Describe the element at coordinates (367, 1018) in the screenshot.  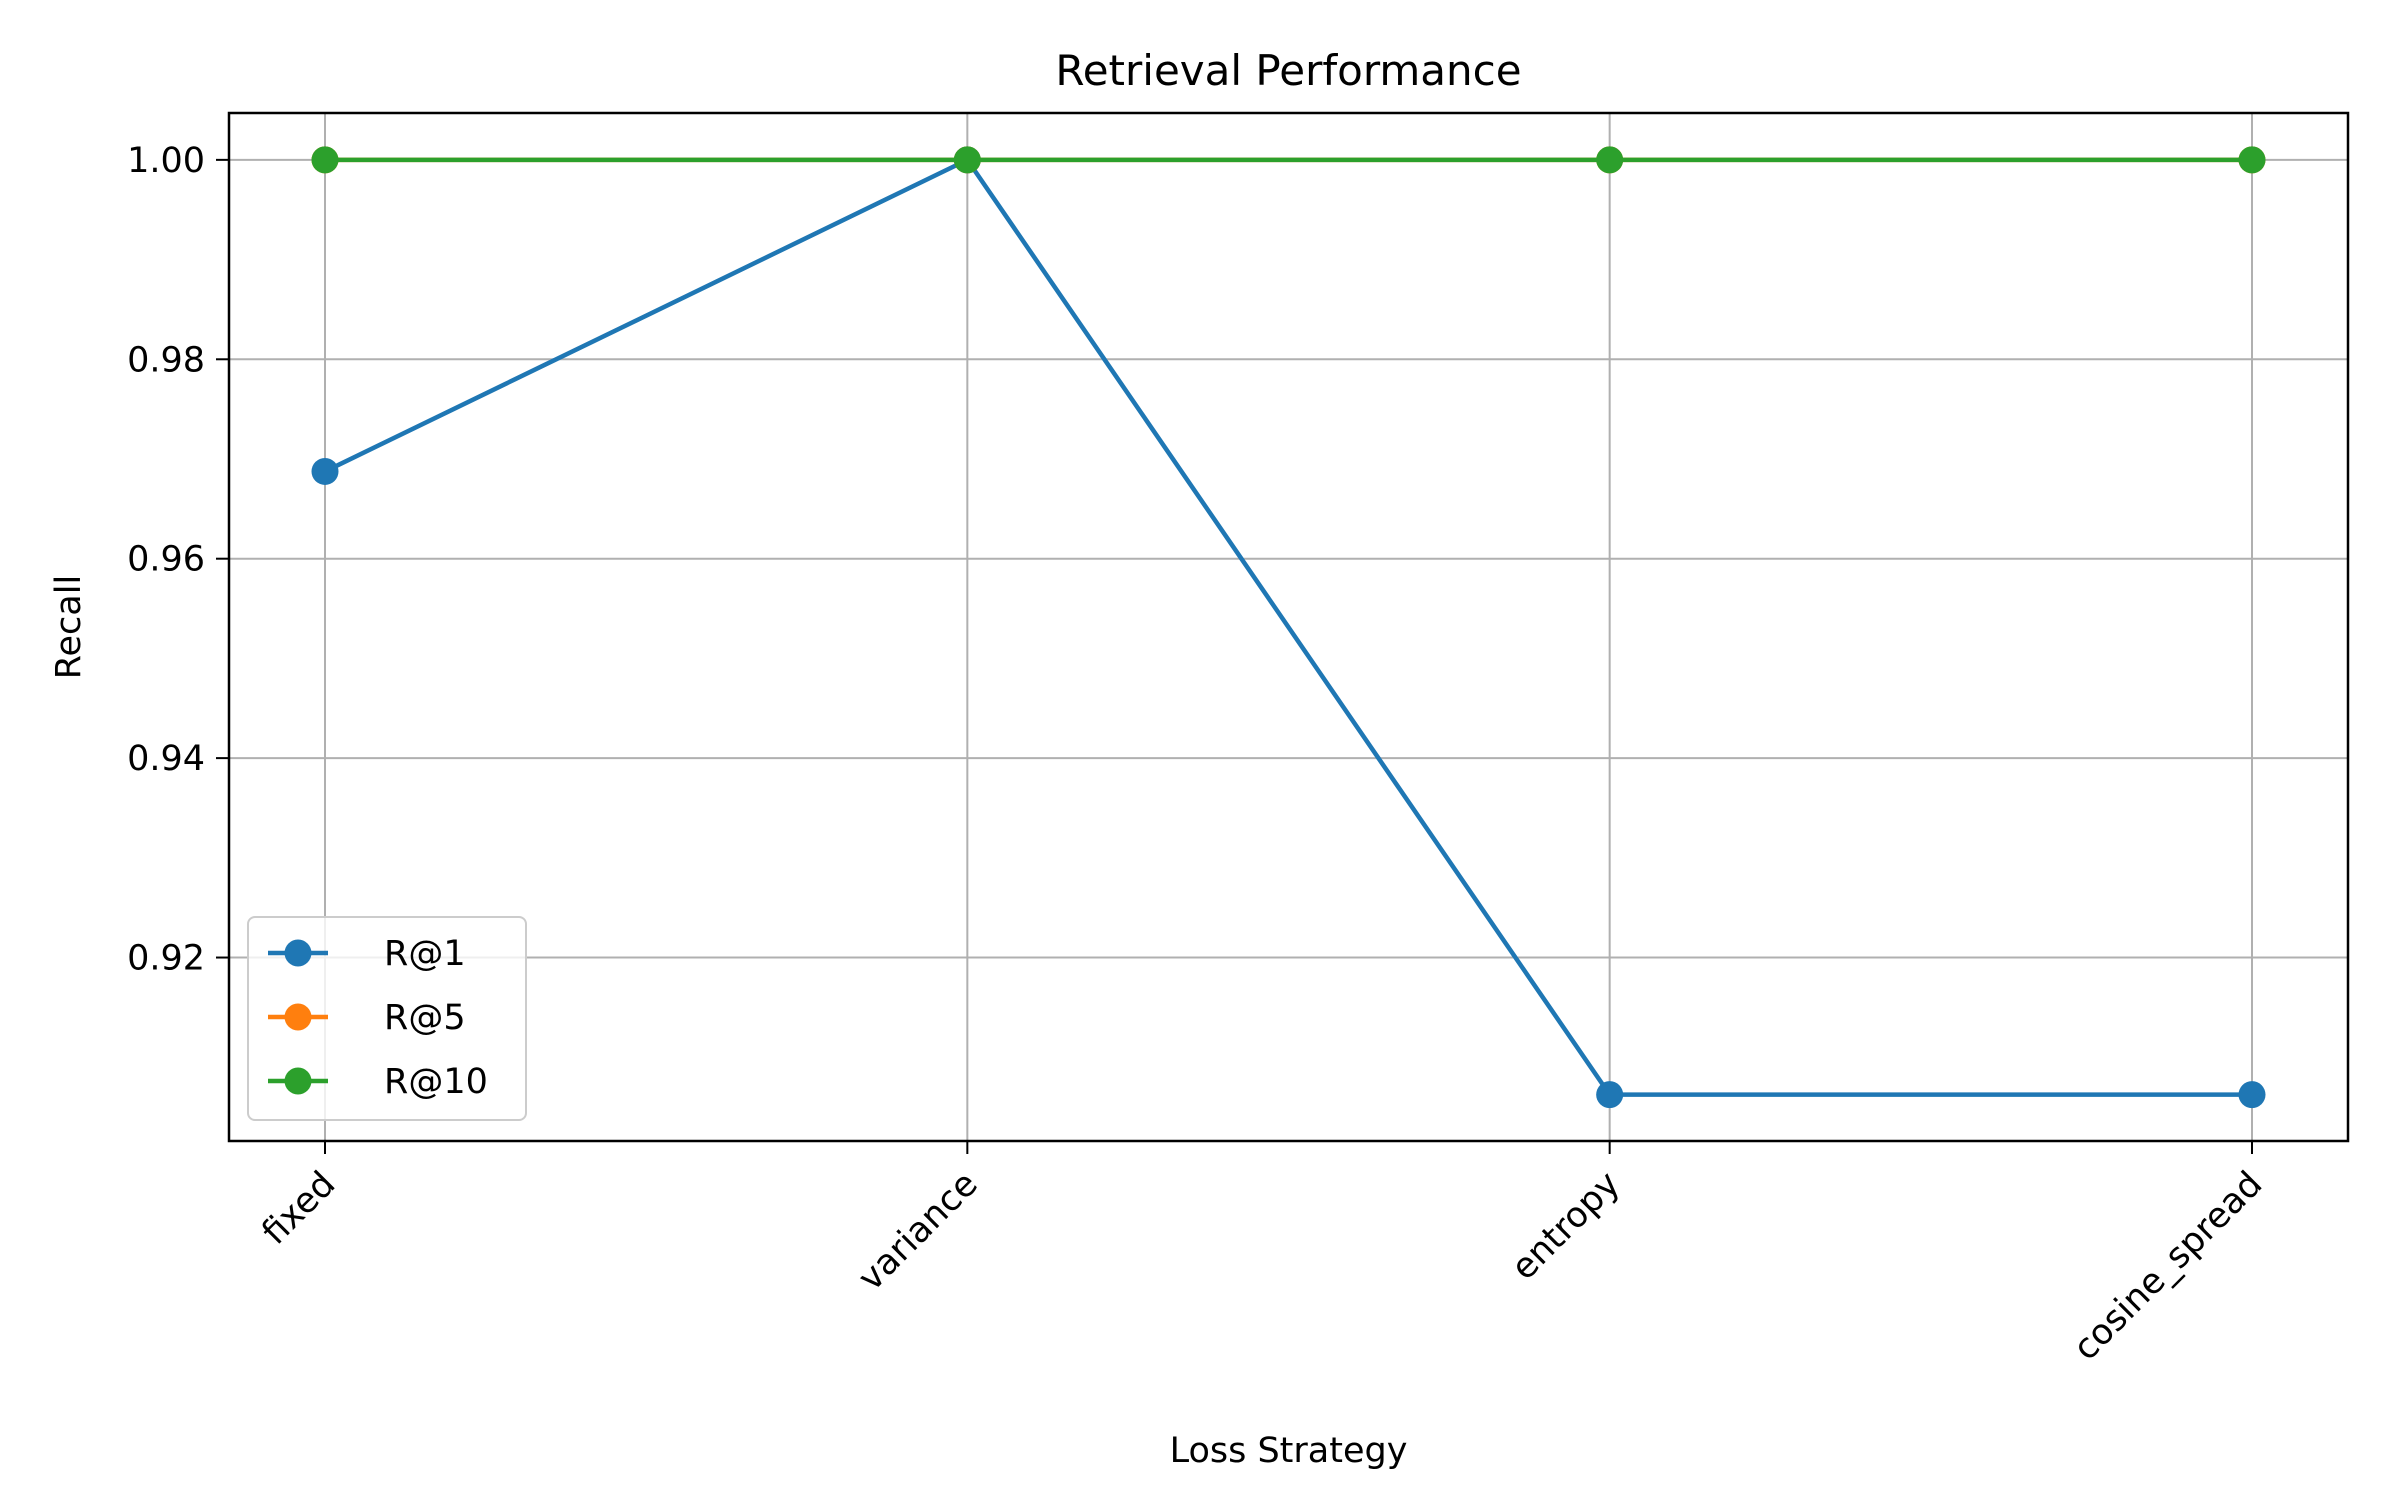
I see `legend-item-R@5: R@5` at that location.